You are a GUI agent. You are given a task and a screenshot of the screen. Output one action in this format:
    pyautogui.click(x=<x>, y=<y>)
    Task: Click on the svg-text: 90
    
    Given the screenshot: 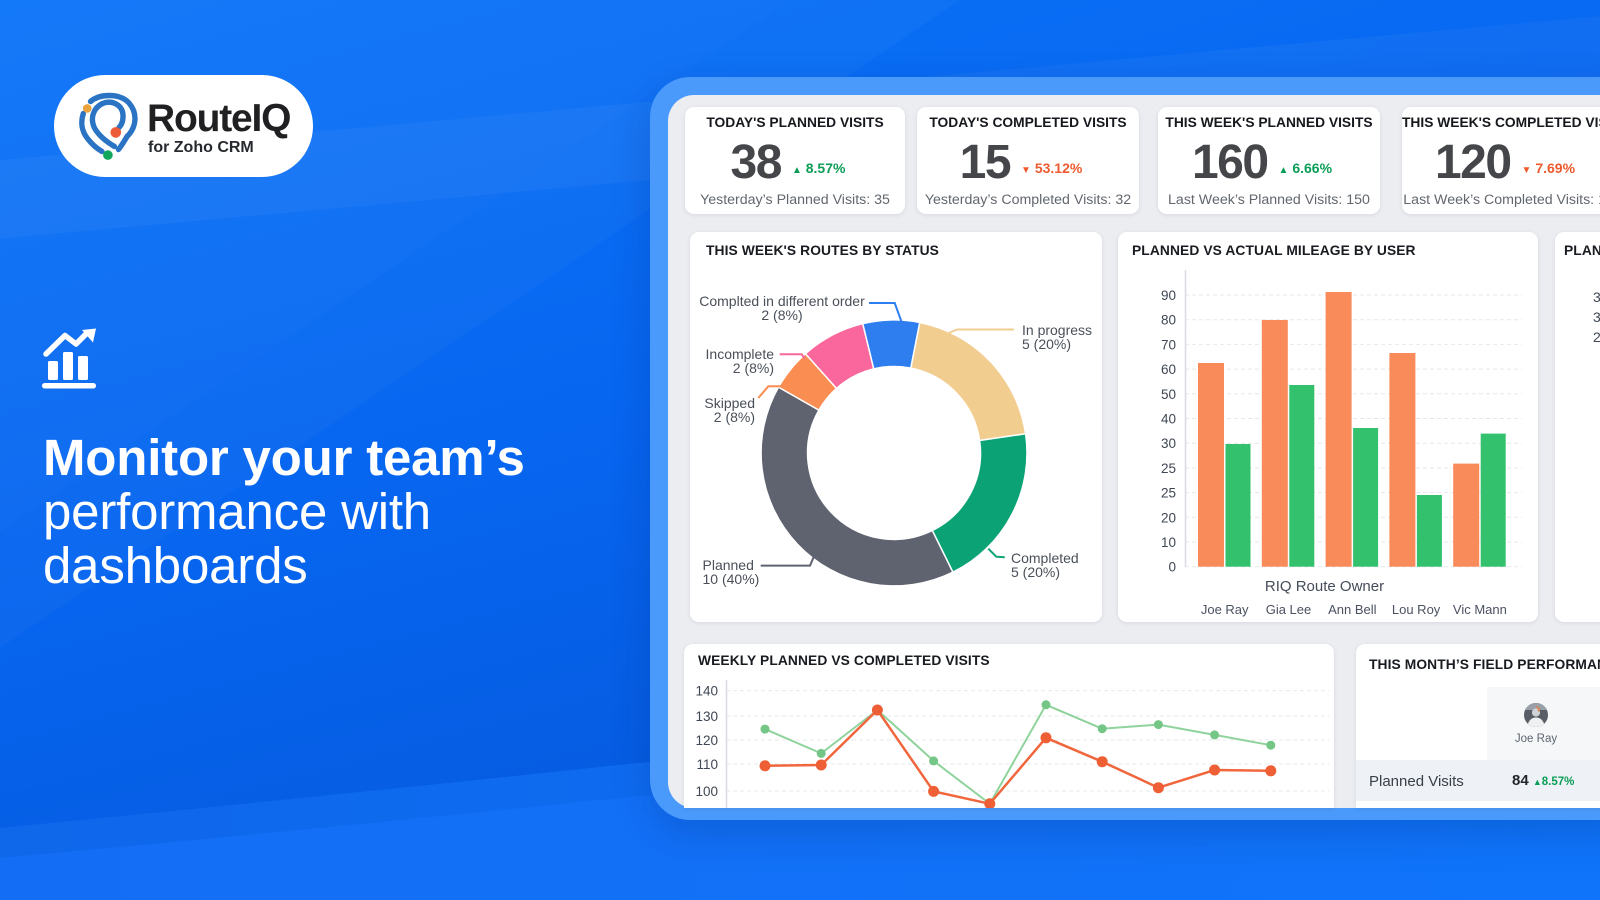 What is the action you would take?
    pyautogui.click(x=1168, y=295)
    